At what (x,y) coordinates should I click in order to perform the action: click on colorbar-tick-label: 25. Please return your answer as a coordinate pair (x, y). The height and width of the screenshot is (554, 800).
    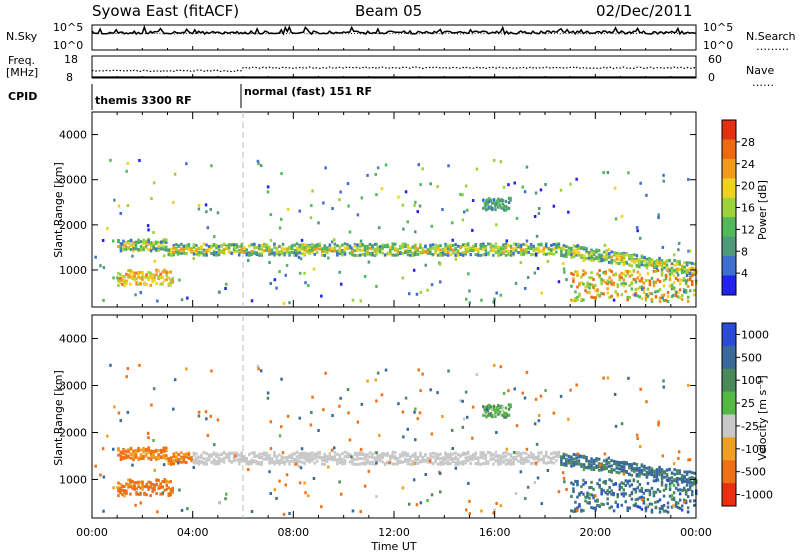
    Looking at the image, I should click on (748, 403).